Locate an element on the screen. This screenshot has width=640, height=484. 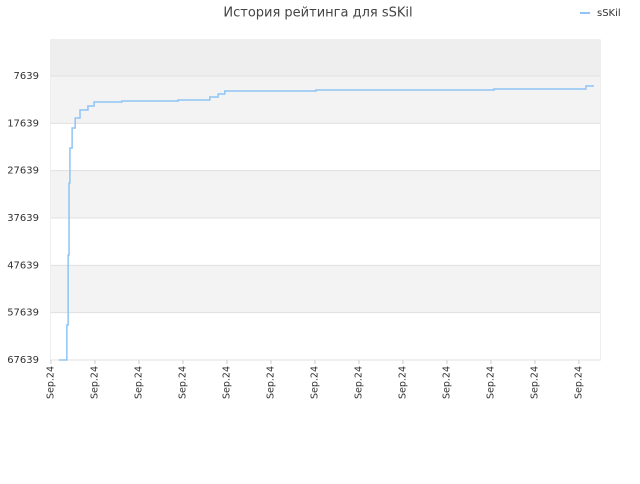
y-tick-label: 57639 is located at coordinates (23, 313).